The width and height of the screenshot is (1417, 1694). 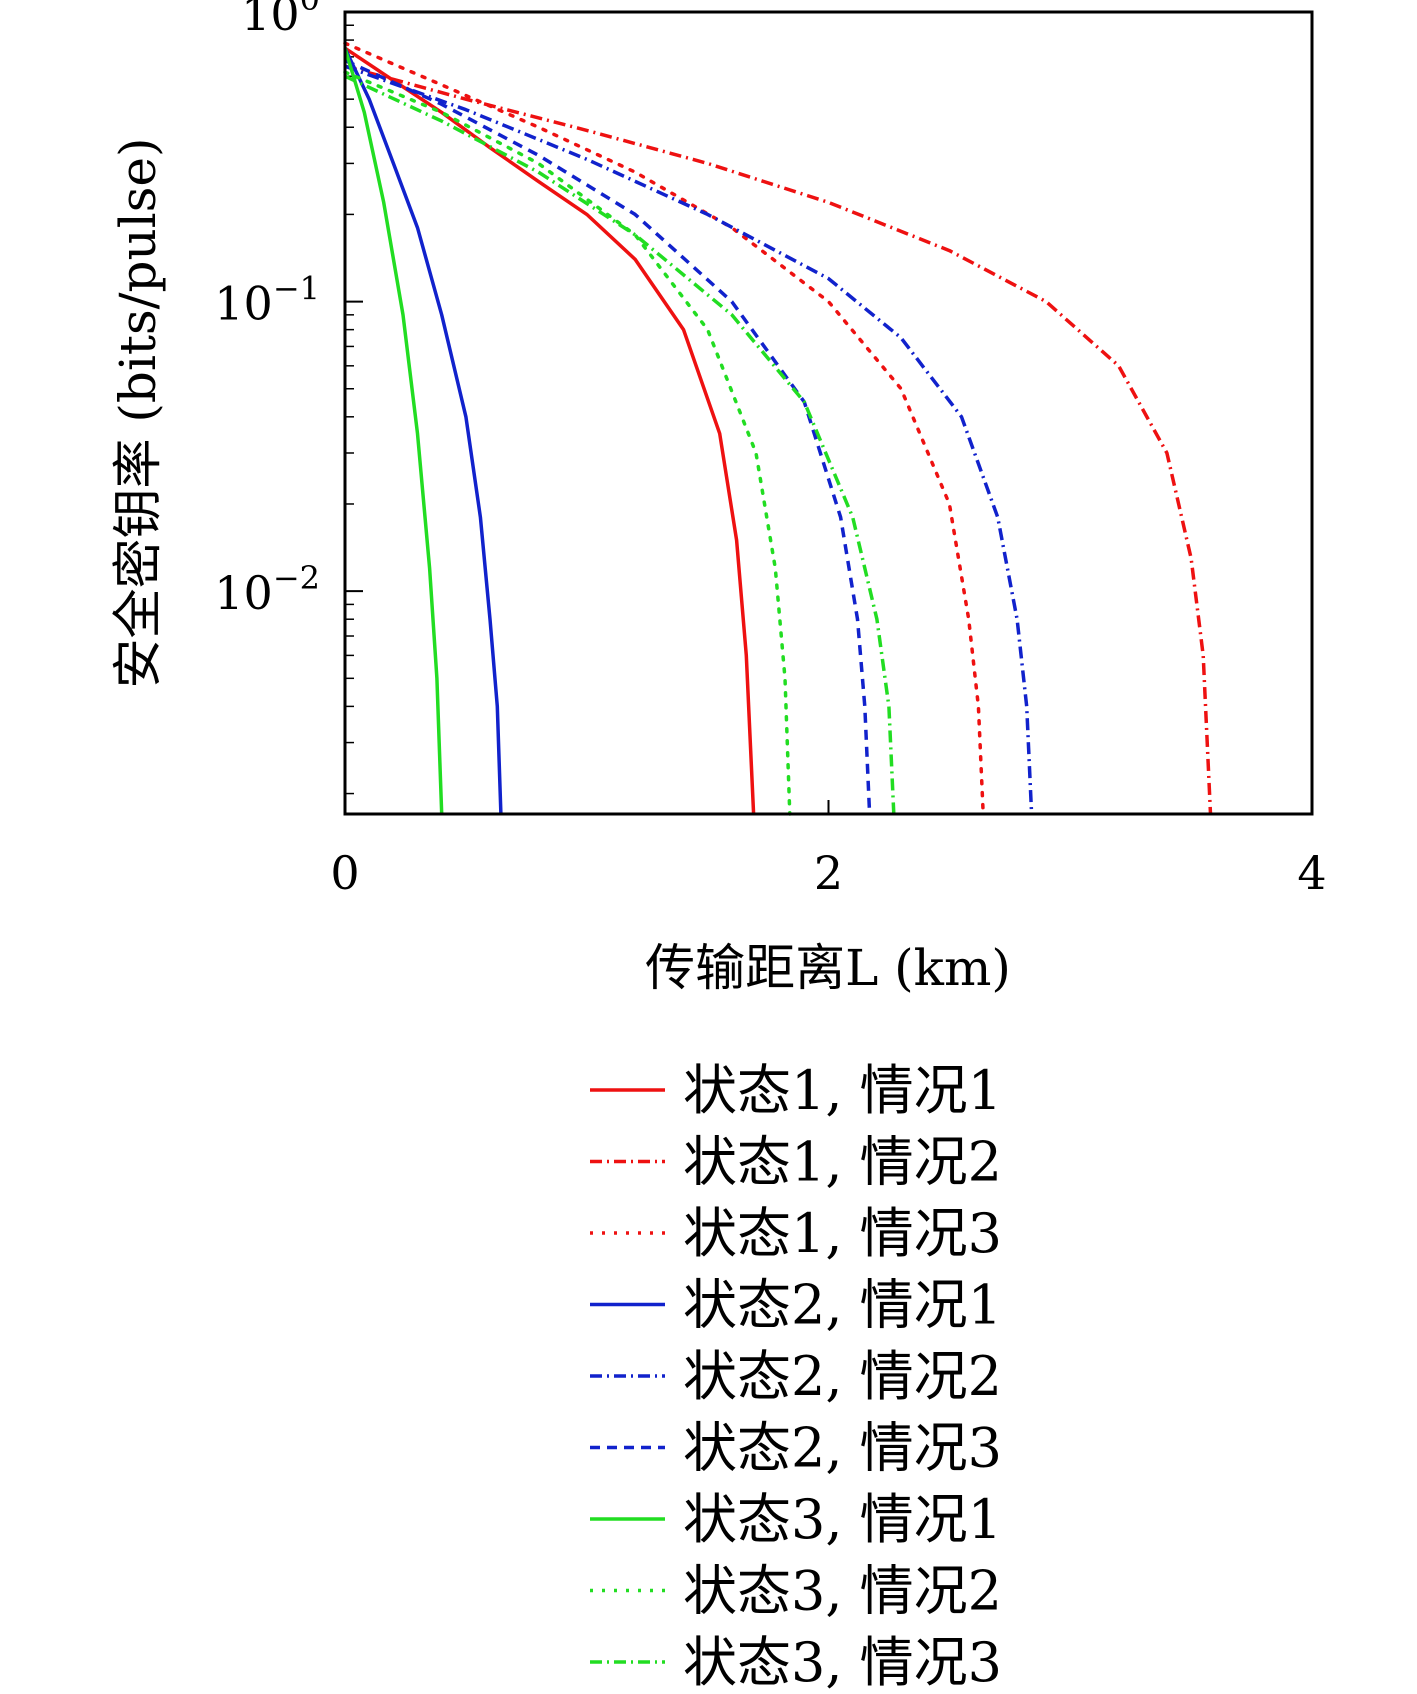 What do you see at coordinates (842, 1448) in the screenshot?
I see `legend-label: 状态2, 情况3` at bounding box center [842, 1448].